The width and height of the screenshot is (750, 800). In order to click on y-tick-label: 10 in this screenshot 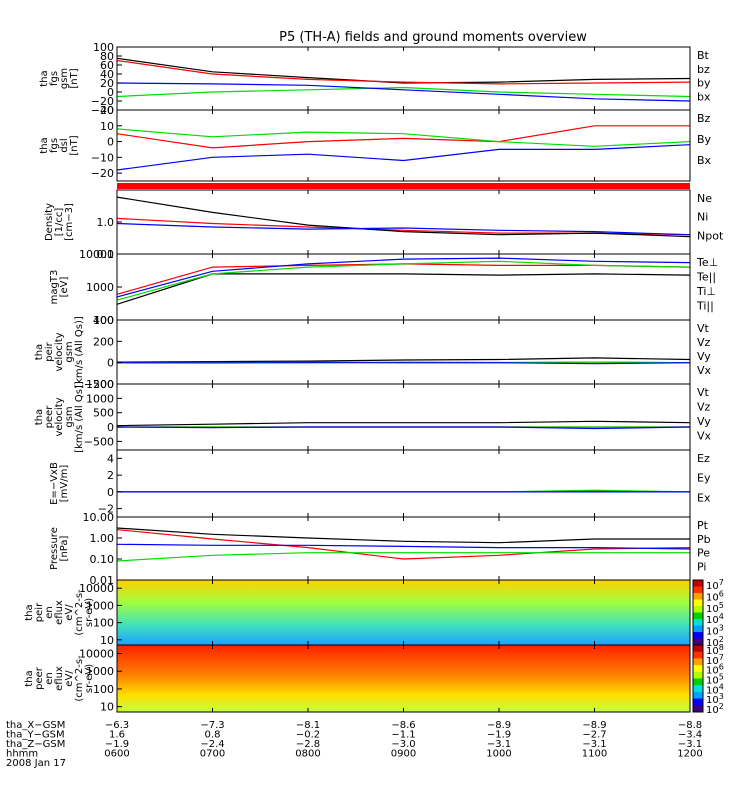, I will do `click(107, 707)`.